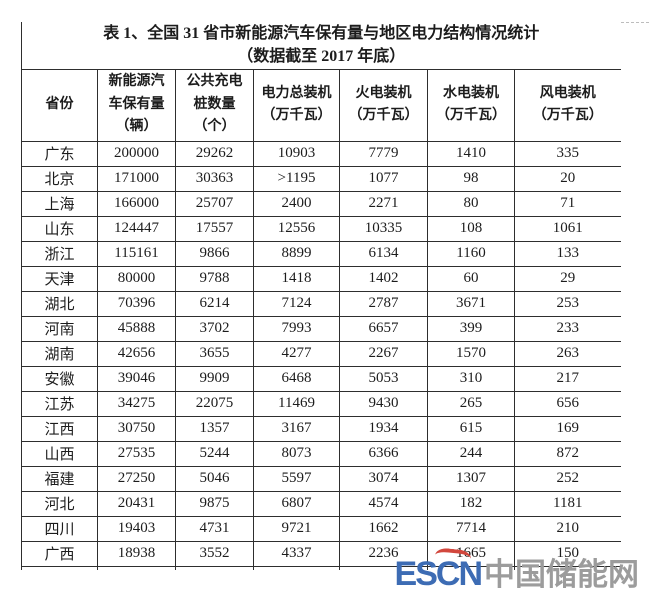 This screenshot has width=649, height=593. I want to click on value-cell: 4574, so click(383, 503).